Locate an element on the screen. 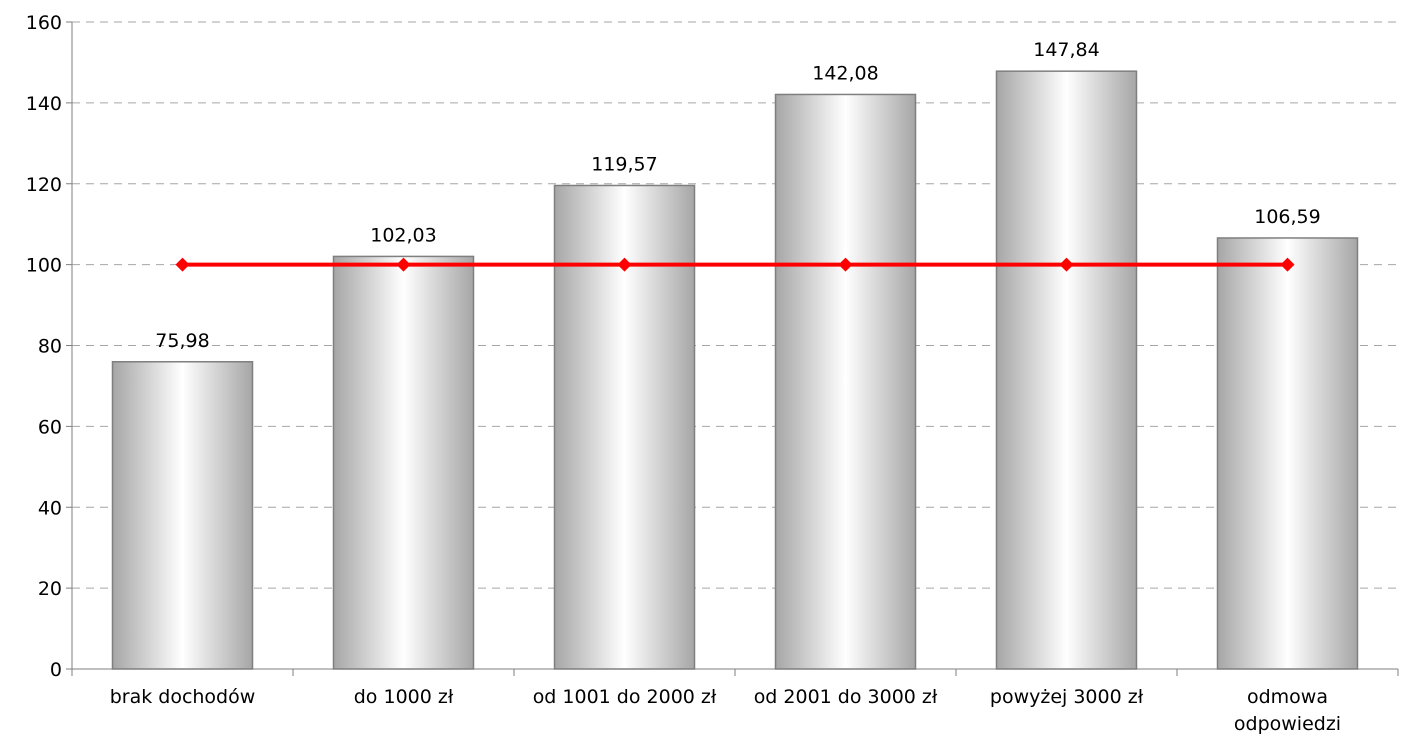 Image resolution: width=1401 pixels, height=736 pixels. y-tick-label: 60 is located at coordinates (50, 427).